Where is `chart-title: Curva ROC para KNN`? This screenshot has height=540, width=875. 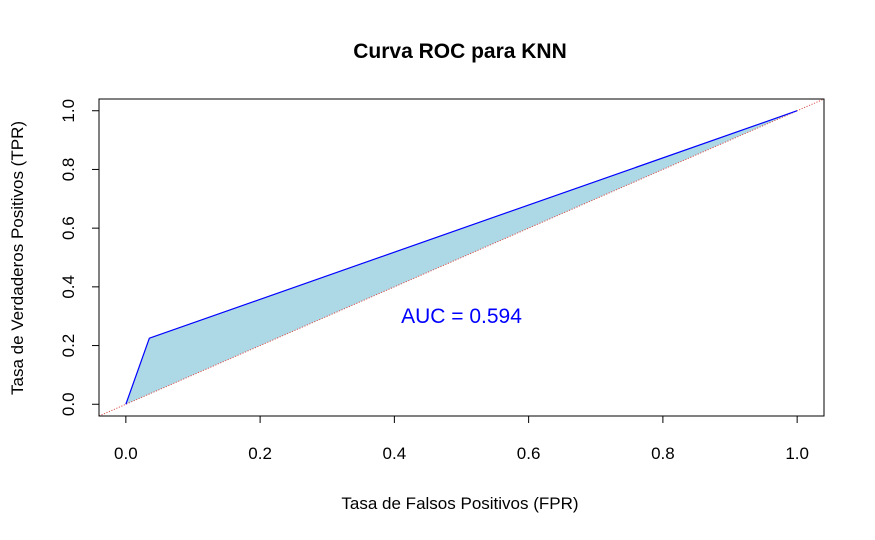 chart-title: Curva ROC para KNN is located at coordinates (460, 51).